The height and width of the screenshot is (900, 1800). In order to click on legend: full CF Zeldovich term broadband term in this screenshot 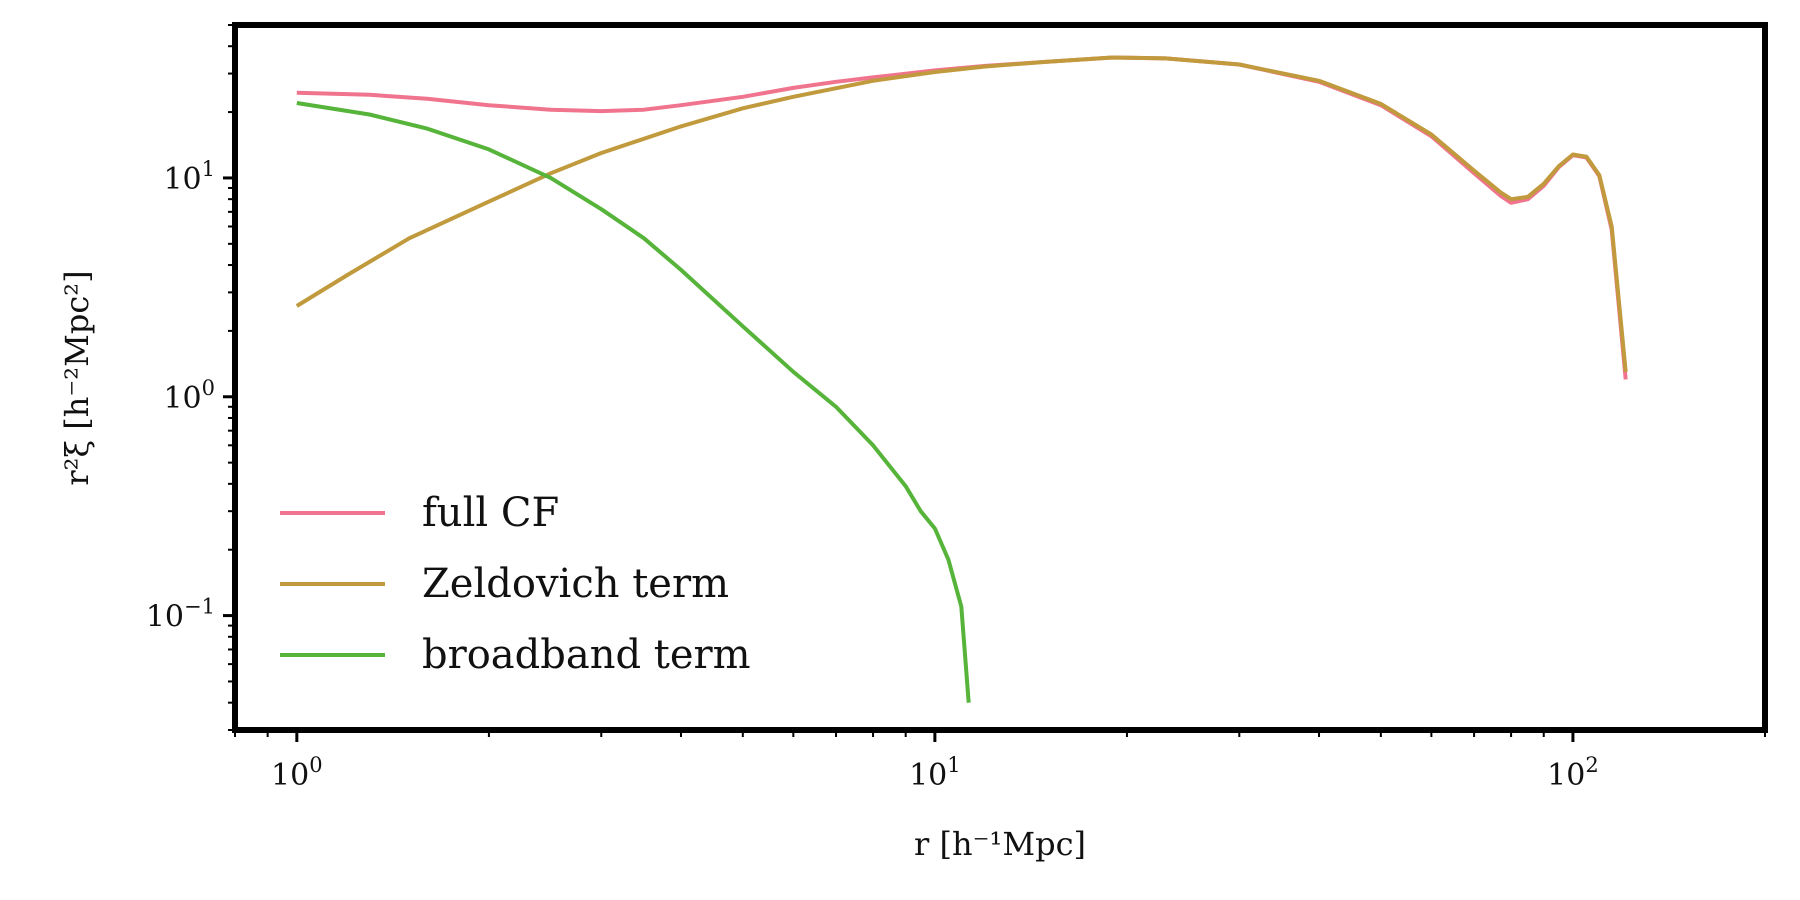, I will do `click(515, 584)`.